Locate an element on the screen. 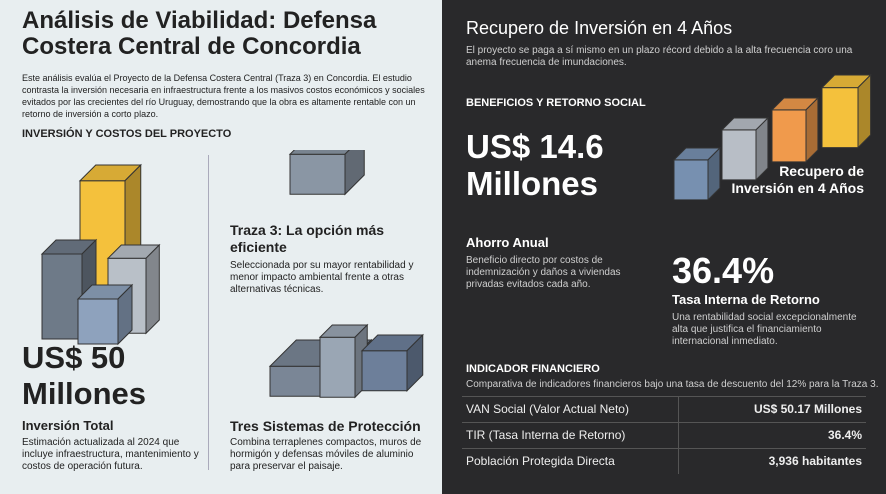 Image resolution: width=886 pixels, height=494 pixels. savings-title: Ahorro Anual is located at coordinates (507, 242).